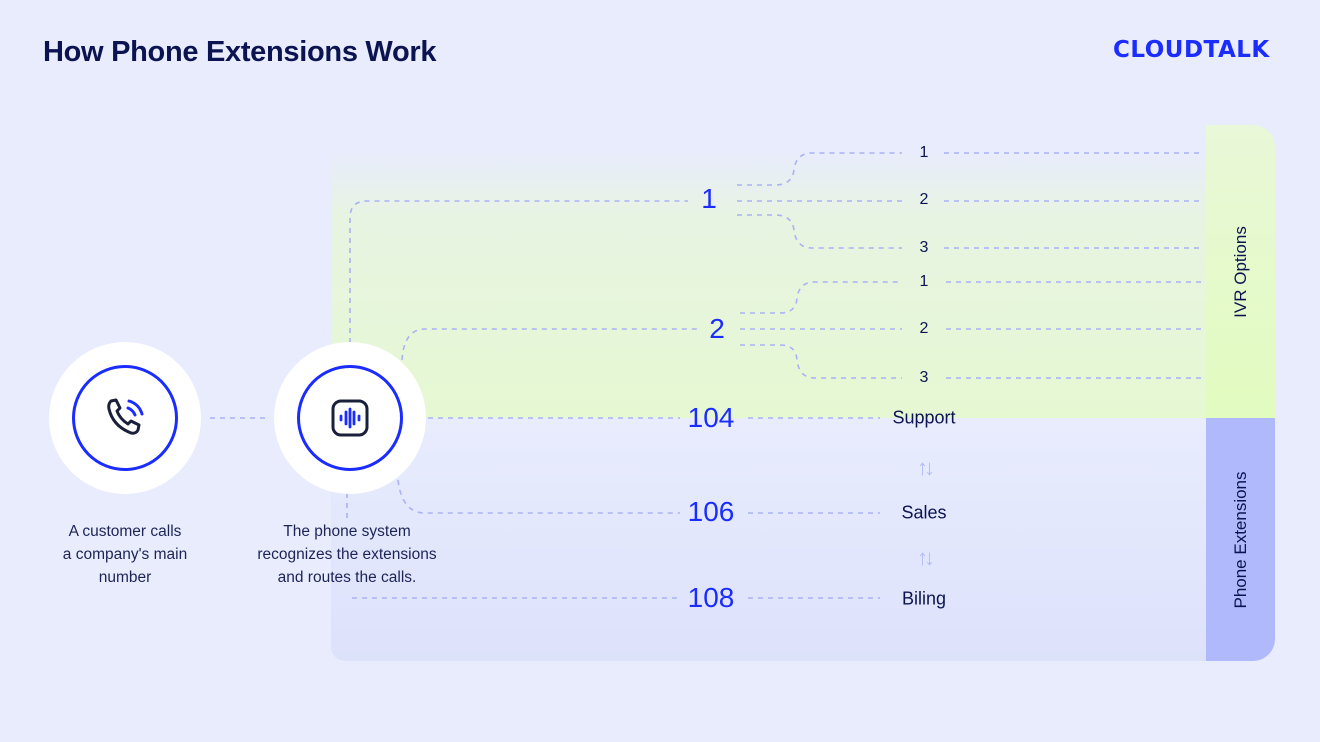 This screenshot has height=742, width=1320. I want to click on phone-calling-icon, so click(125, 416).